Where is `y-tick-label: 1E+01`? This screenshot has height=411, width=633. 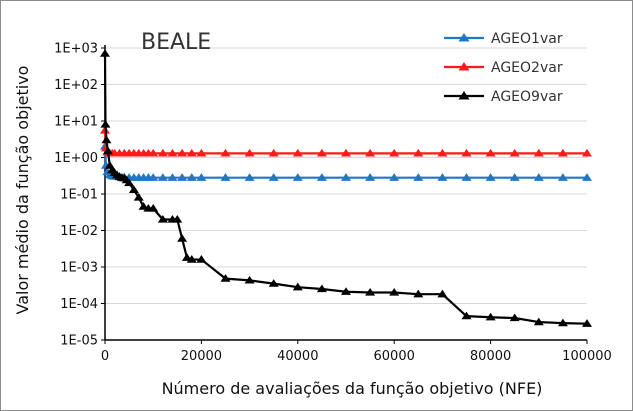 y-tick-label: 1E+01 is located at coordinates (76, 122).